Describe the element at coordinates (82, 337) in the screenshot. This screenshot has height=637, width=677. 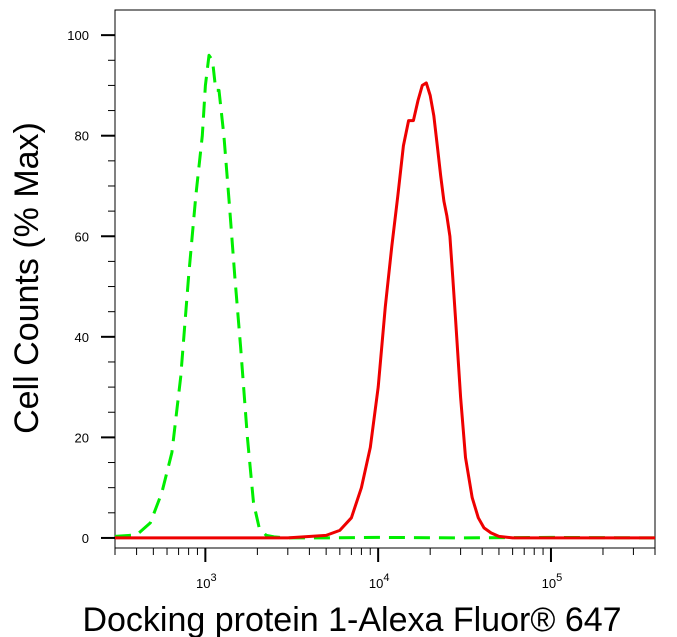
I see `y-tick-label: 40` at that location.